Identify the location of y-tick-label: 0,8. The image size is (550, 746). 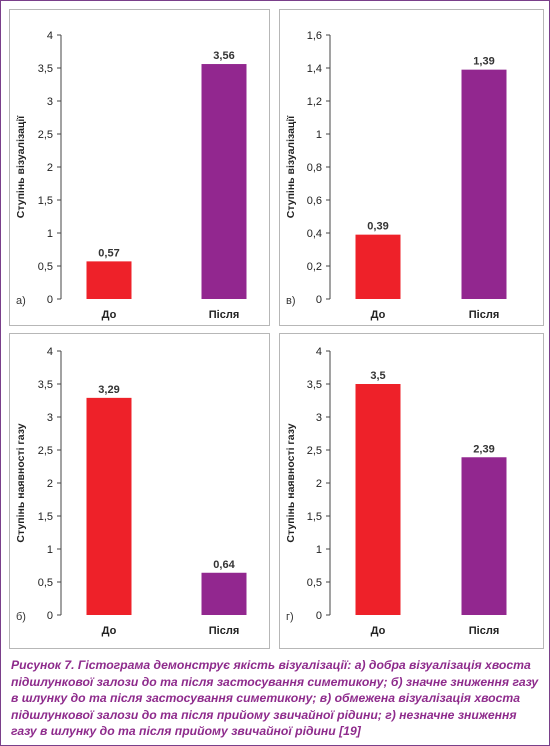
(314, 168).